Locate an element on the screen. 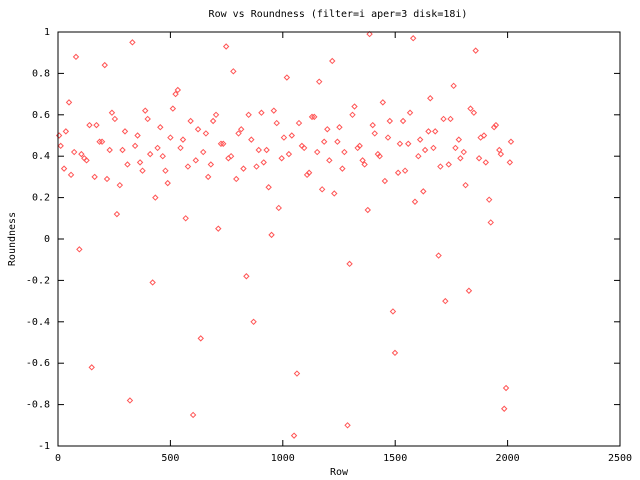 The image size is (640, 480). y-tick-label: -0.4 is located at coordinates (38, 322).